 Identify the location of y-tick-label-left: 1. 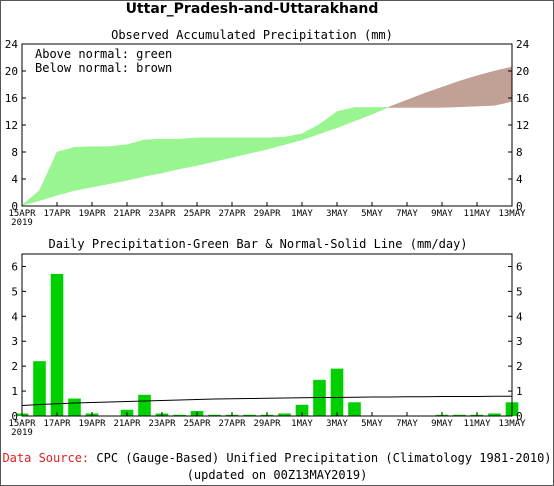
(14, 391).